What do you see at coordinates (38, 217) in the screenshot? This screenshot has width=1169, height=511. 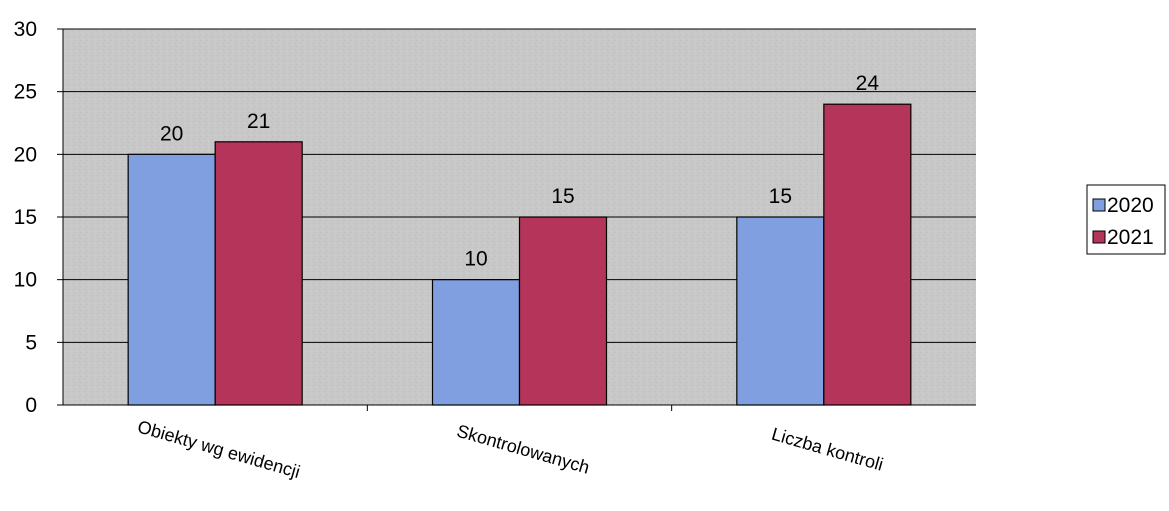 I see `y-axis-ticks: 0 5 10 15 20 25 30` at bounding box center [38, 217].